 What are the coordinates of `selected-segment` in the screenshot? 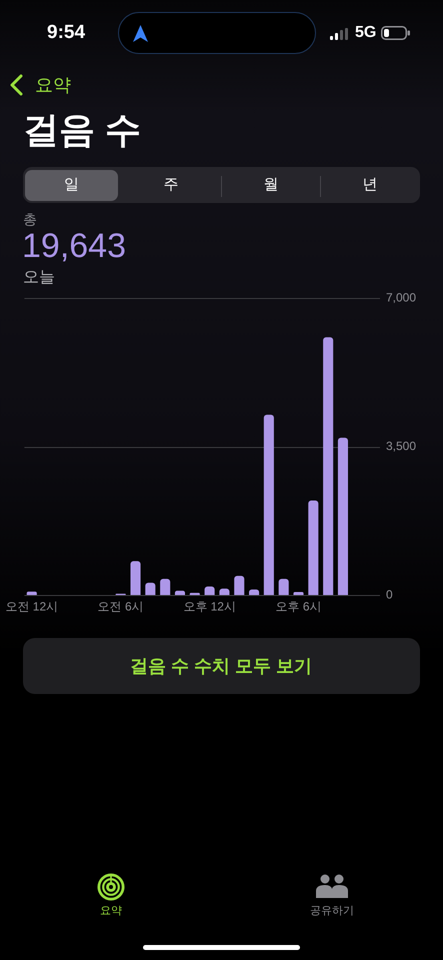 It's located at (71, 185).